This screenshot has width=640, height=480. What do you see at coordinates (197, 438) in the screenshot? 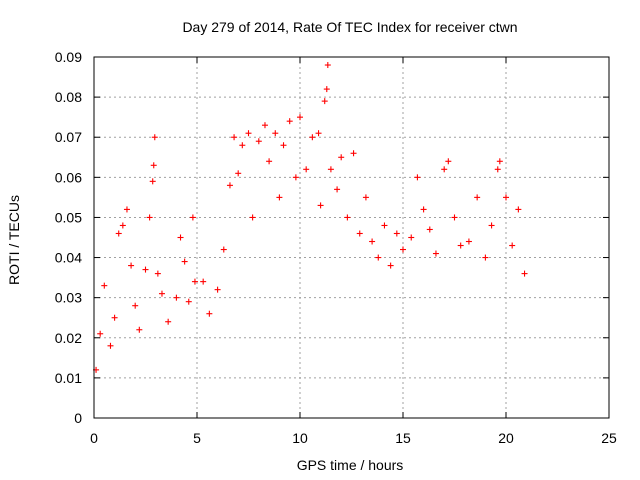
I see `x-tick-label: 5` at bounding box center [197, 438].